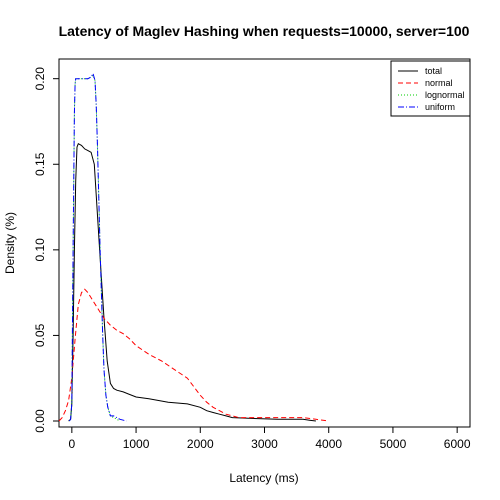  What do you see at coordinates (440, 107) in the screenshot?
I see `legend-label-uniform: uniform` at bounding box center [440, 107].